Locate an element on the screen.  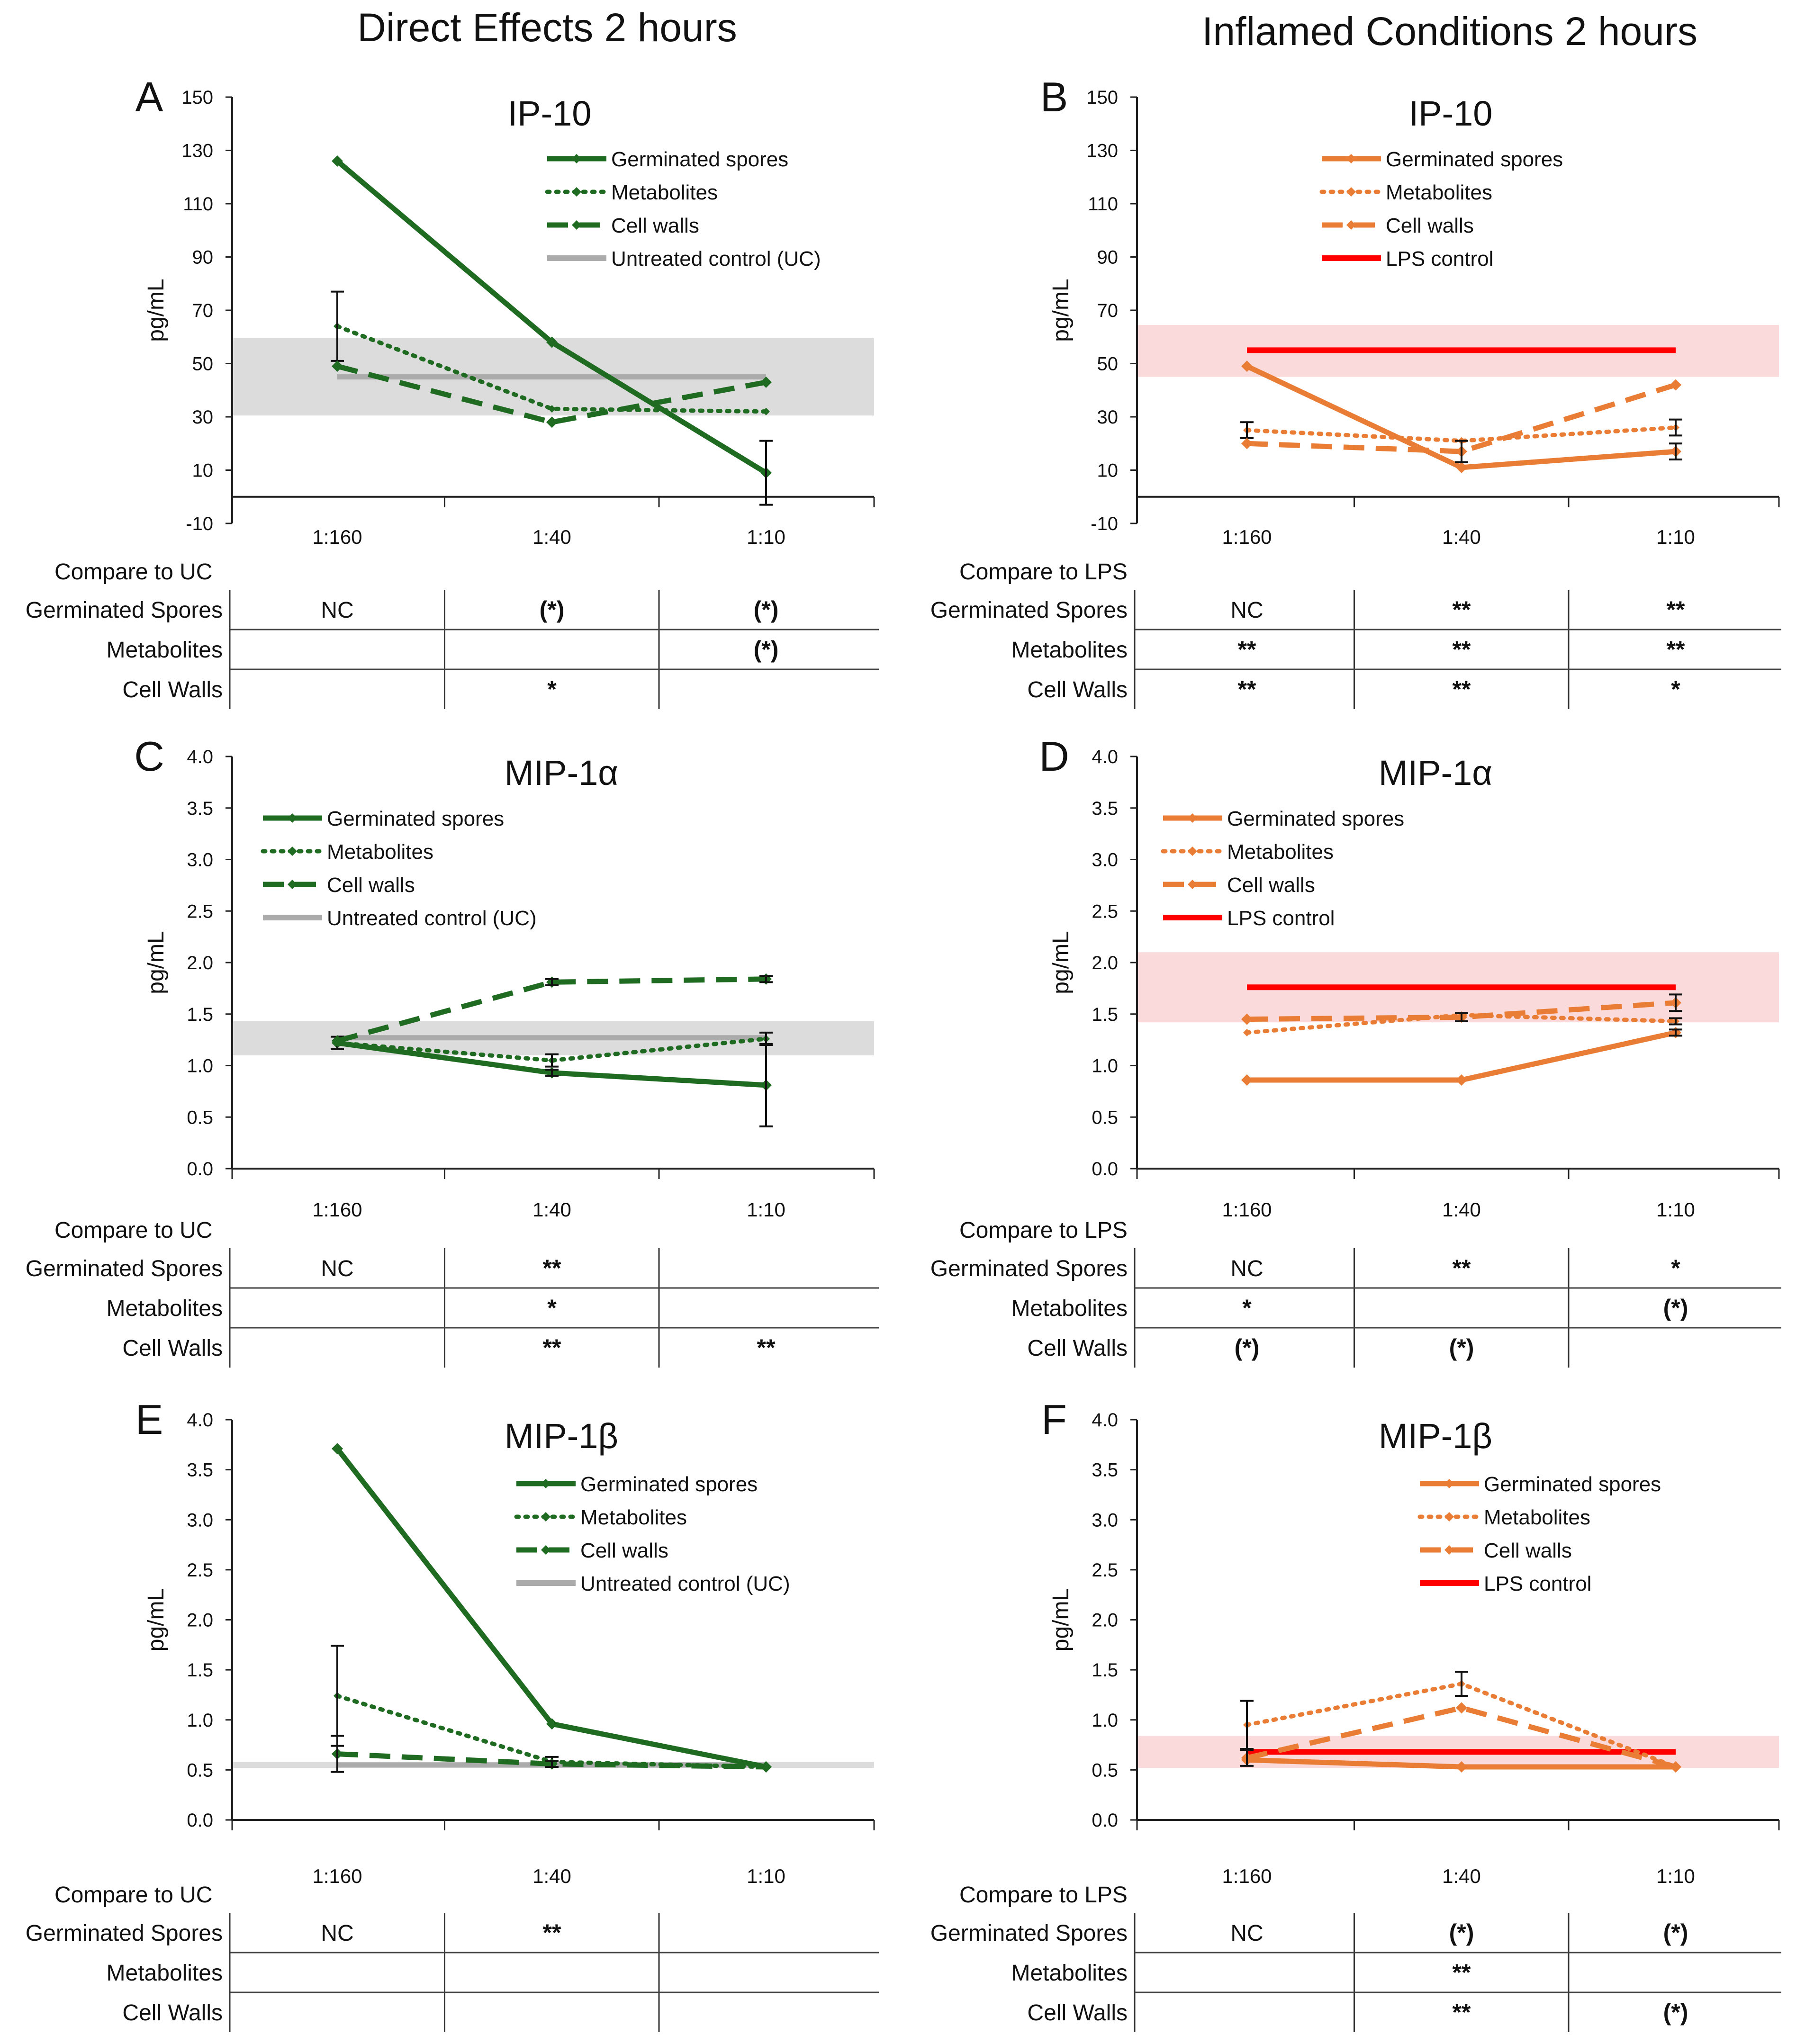
legend-label: Cell walls is located at coordinates (1271, 885).